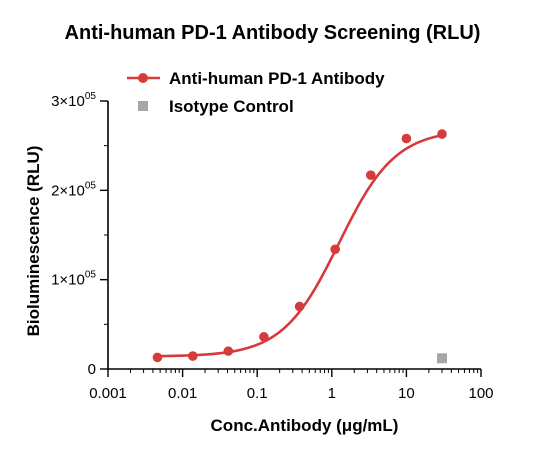  Describe the element at coordinates (92, 369) in the screenshot. I see `y-tick-label: 0` at that location.